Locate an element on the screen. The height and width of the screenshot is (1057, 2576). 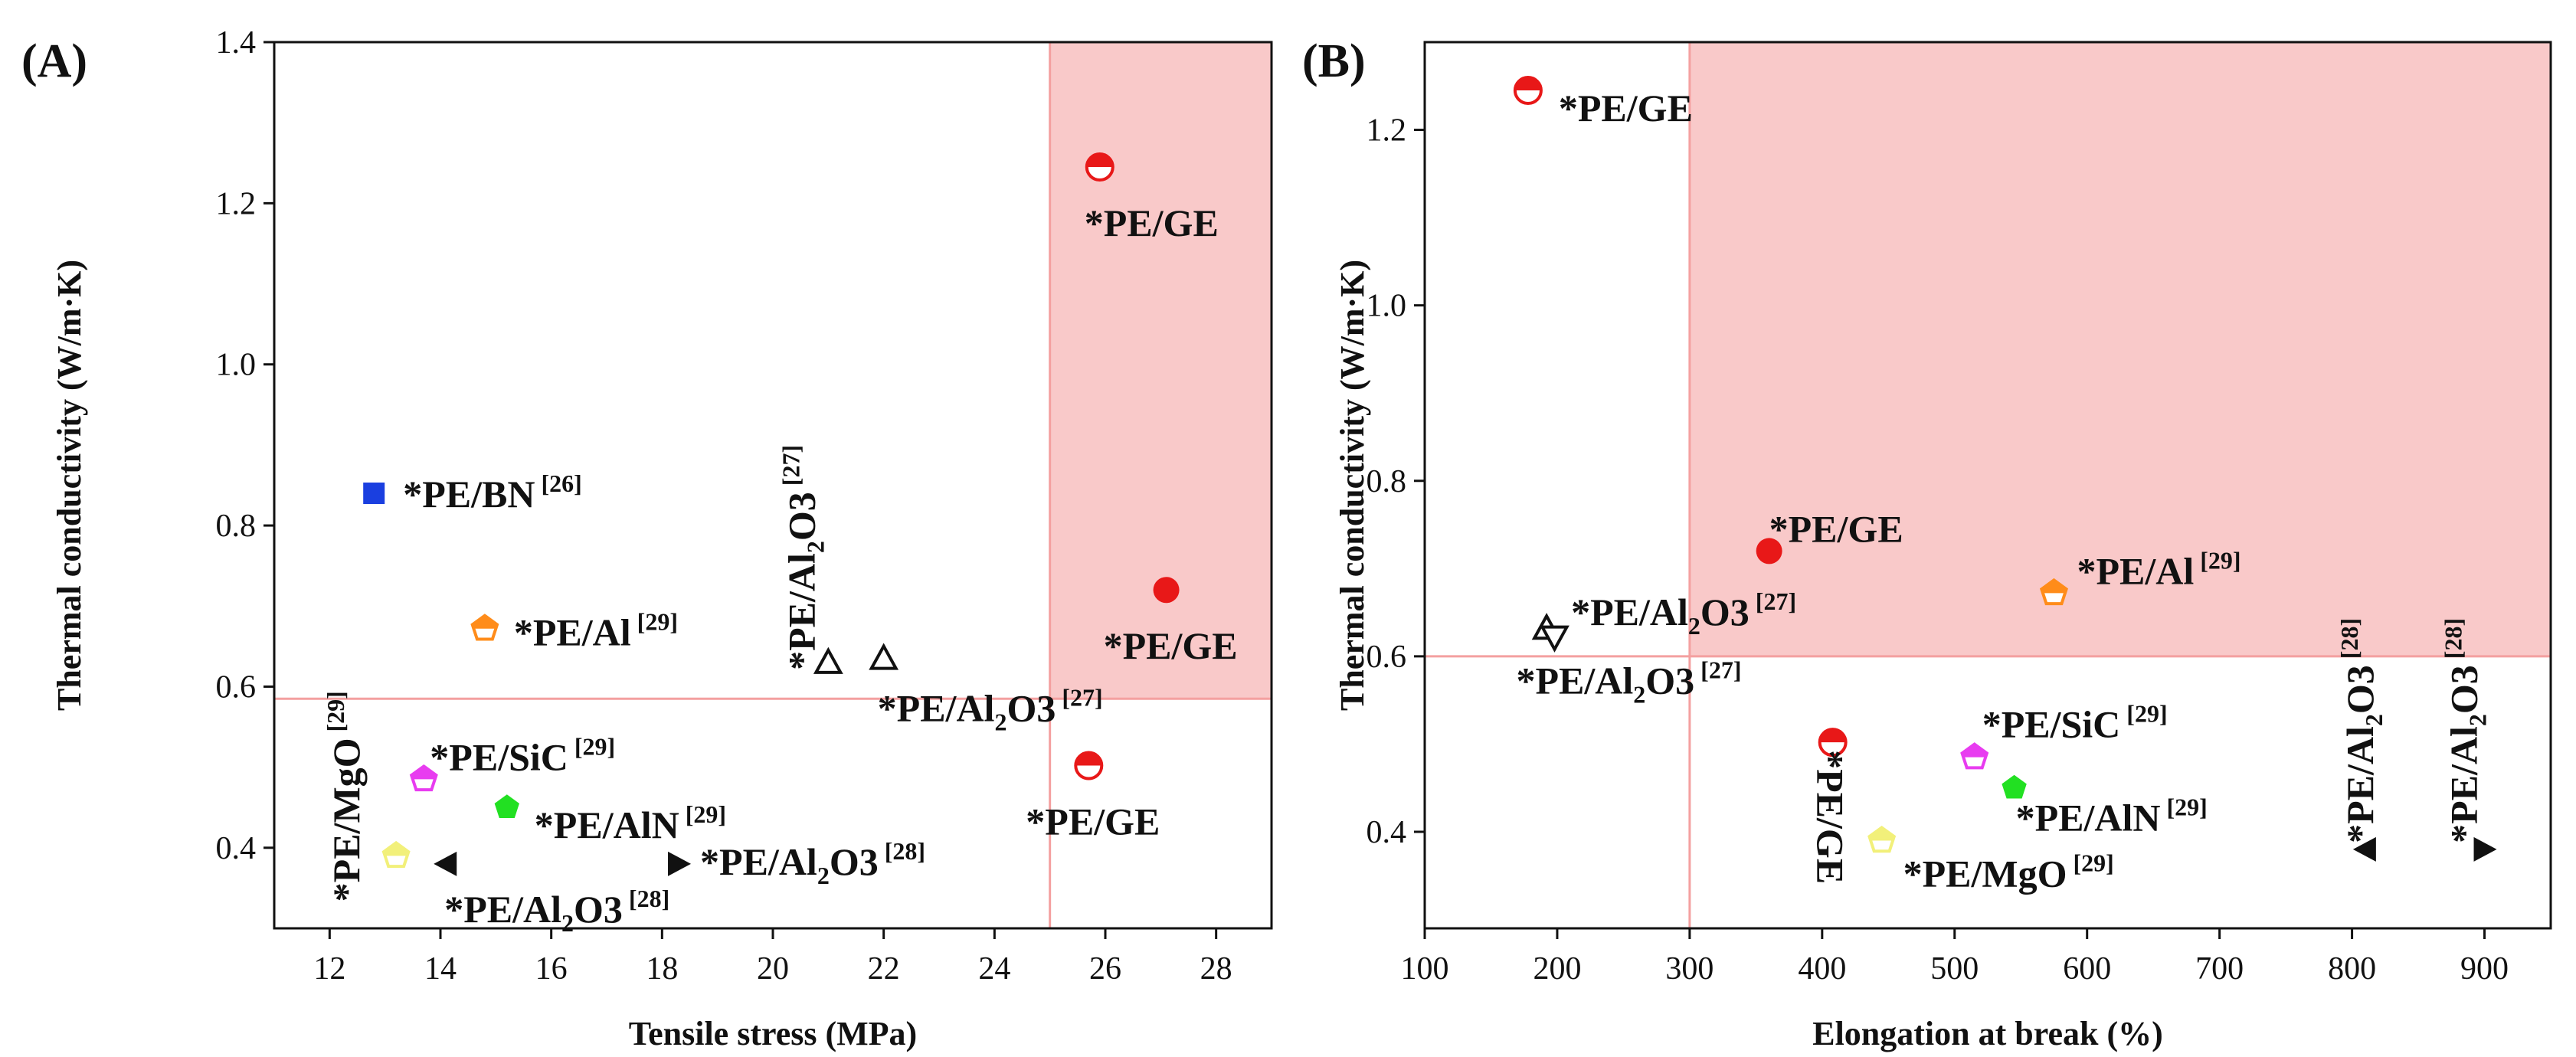
x-tick-label: 24 is located at coordinates (994, 969).